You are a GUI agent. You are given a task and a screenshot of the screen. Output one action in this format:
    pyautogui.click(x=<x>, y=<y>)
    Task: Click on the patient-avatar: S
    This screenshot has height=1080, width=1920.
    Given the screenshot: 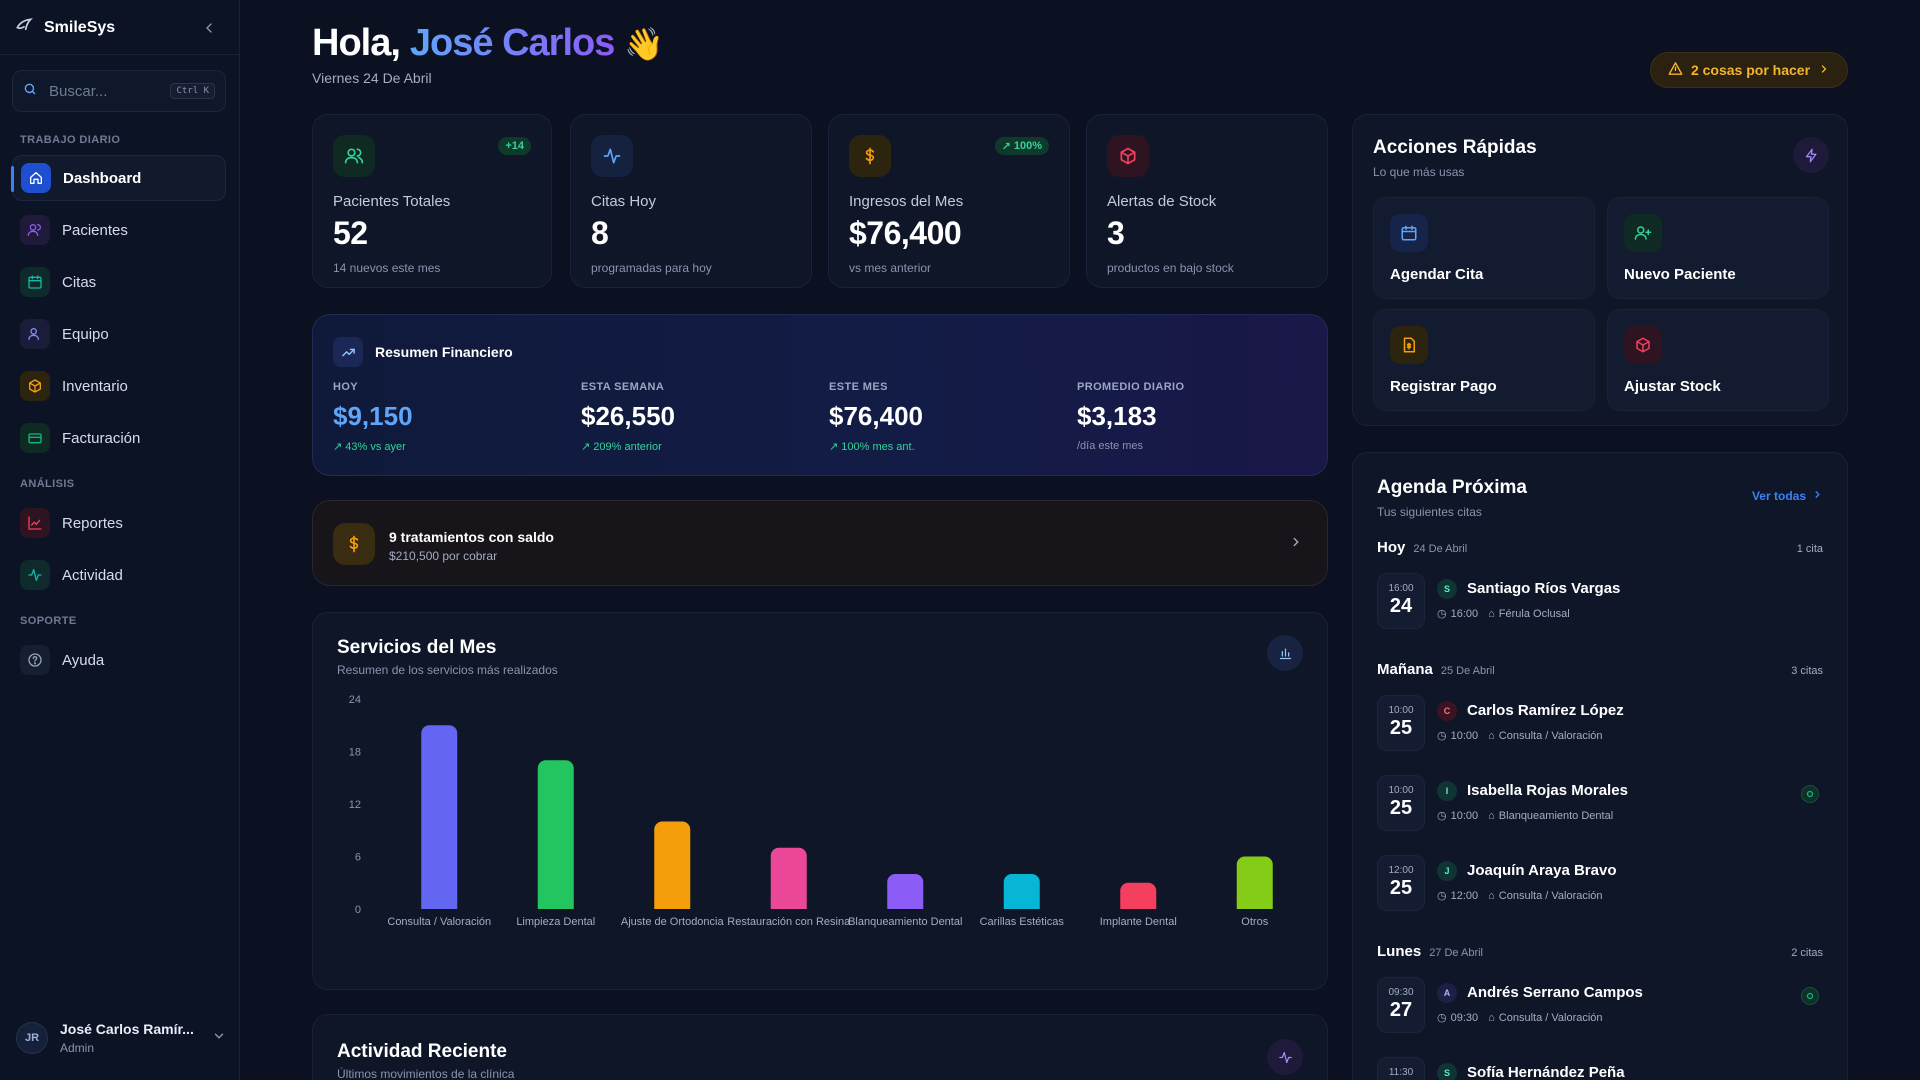 What is the action you would take?
    pyautogui.click(x=1447, y=1071)
    